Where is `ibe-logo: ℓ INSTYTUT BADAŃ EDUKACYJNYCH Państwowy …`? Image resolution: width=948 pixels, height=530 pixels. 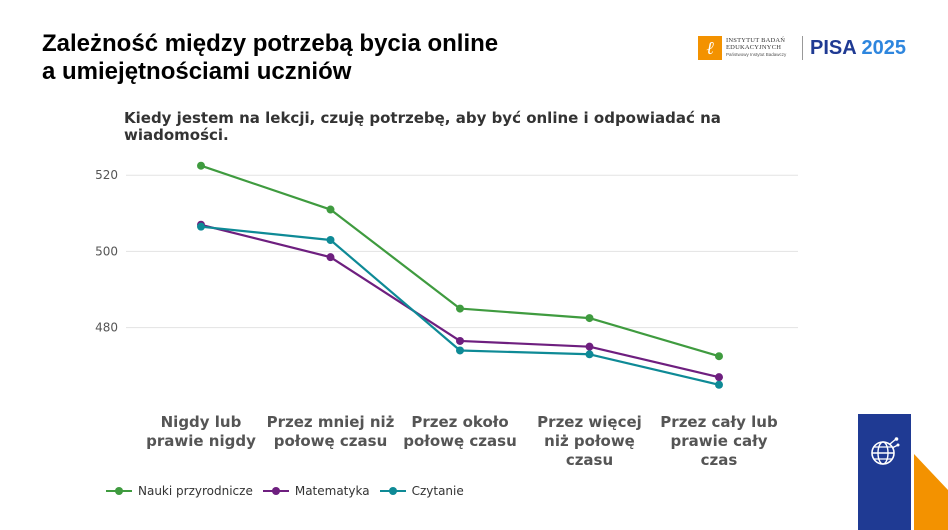 ibe-logo: ℓ INSTYTUT BADAŃ EDUKACYJNYCH Państwowy … is located at coordinates (748, 49).